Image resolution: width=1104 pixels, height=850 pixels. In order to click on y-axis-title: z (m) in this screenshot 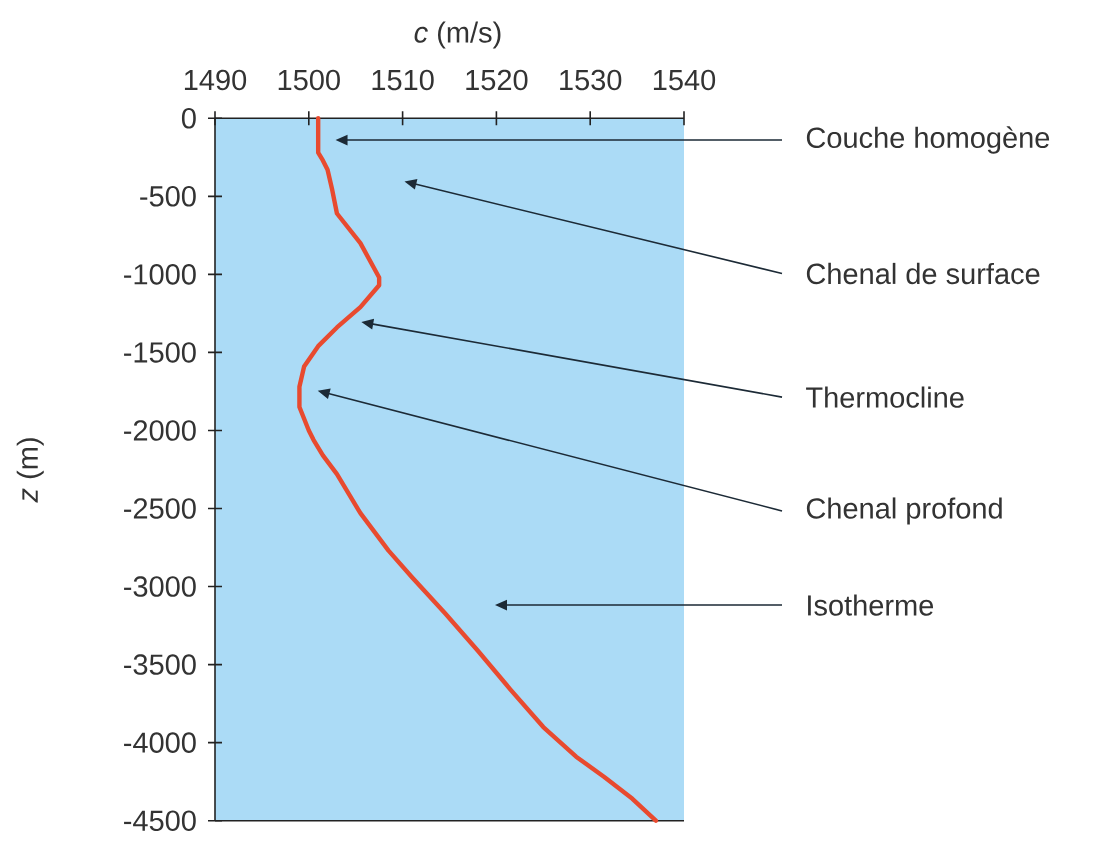, I will do `click(30, 470)`.